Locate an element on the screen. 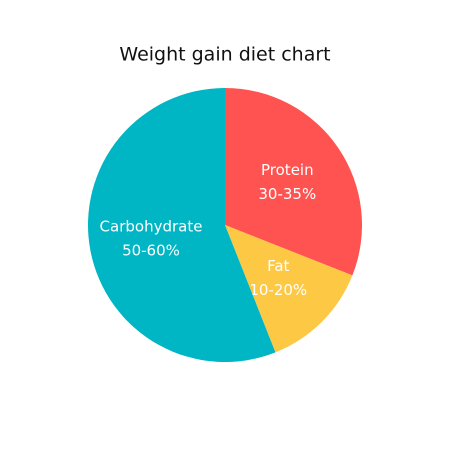 The width and height of the screenshot is (450, 450). chart-title: Weight gain diet chart is located at coordinates (224, 55).